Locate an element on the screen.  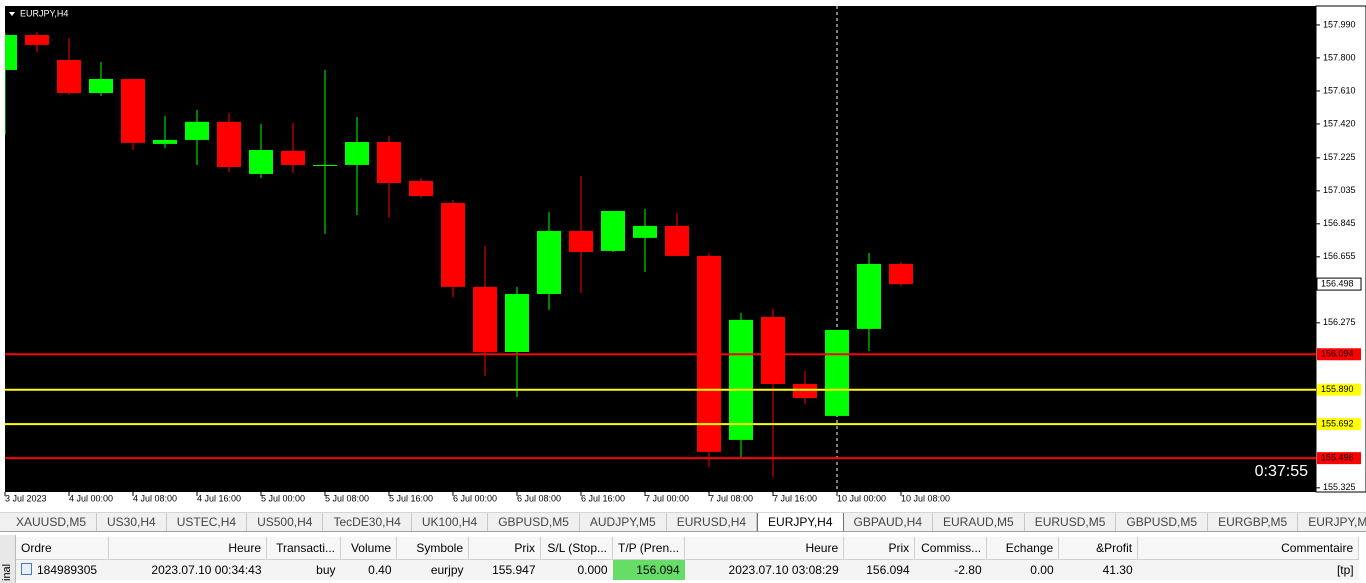
x-tick-label: 7 Jul 00:00 is located at coordinates (667, 498).